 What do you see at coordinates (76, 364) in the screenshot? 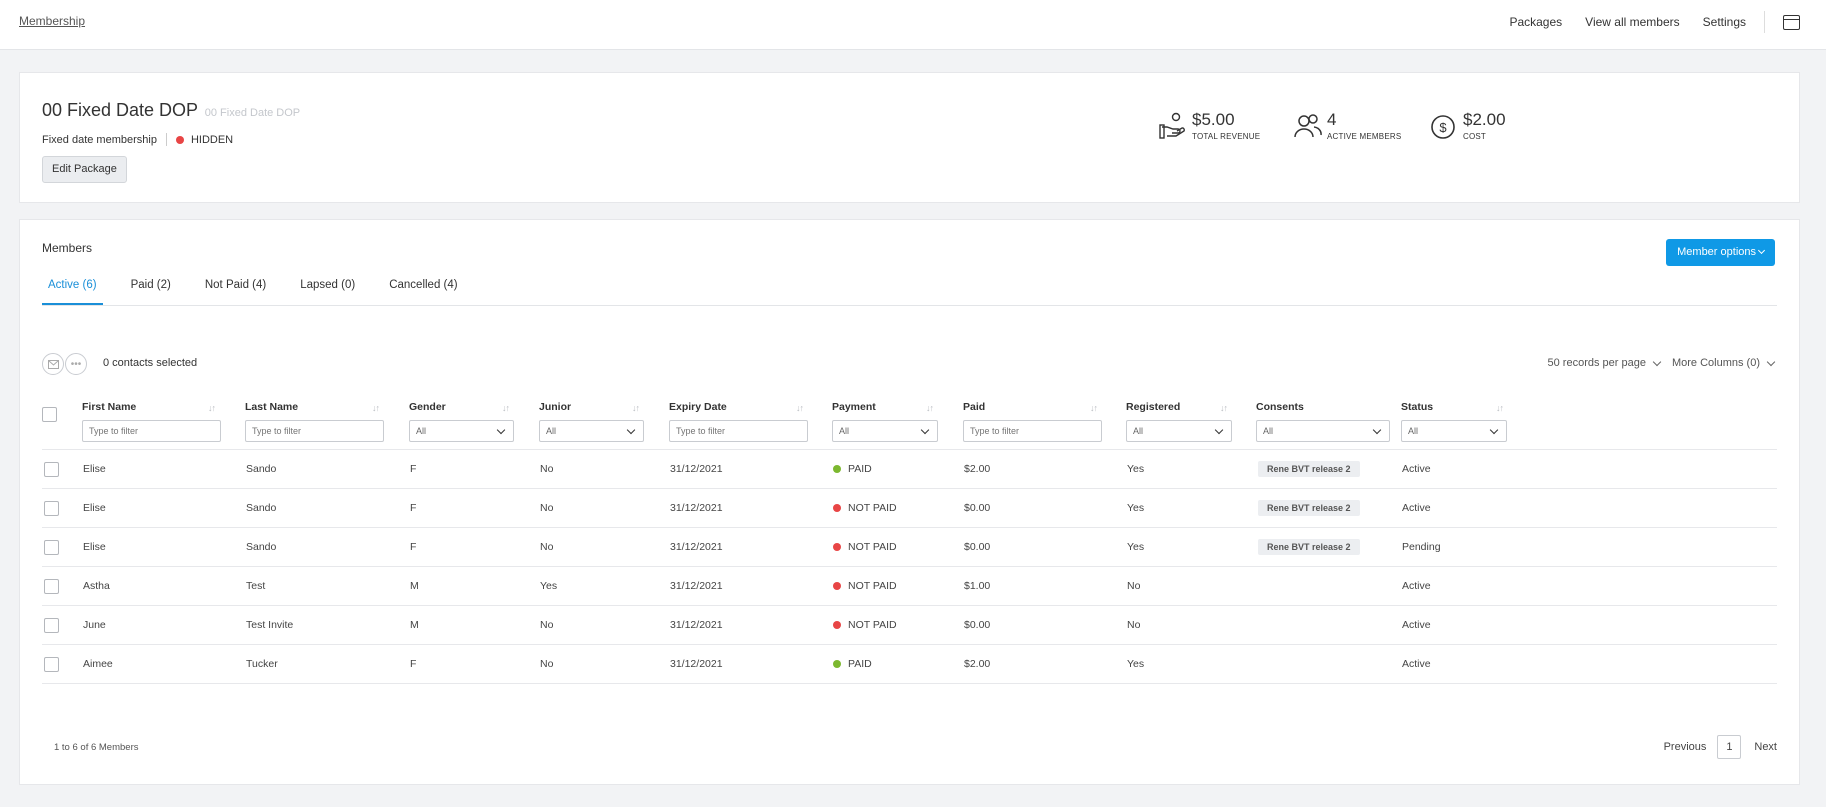
I see `more-actions-button: •••` at bounding box center [76, 364].